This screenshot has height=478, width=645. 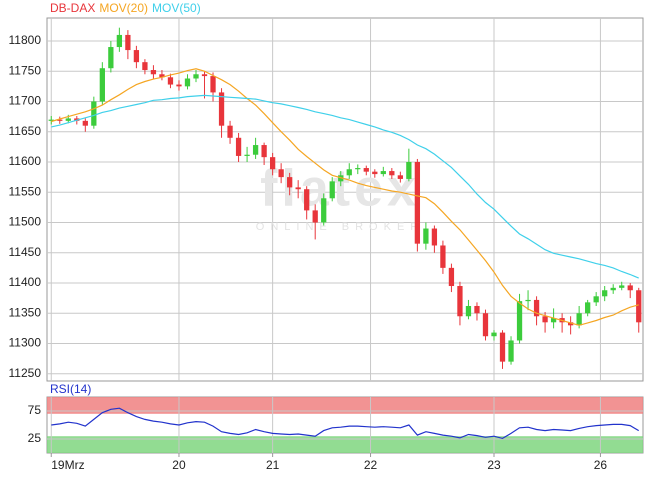 I want to click on legend-entry: DB-DAX, so click(x=72, y=8).